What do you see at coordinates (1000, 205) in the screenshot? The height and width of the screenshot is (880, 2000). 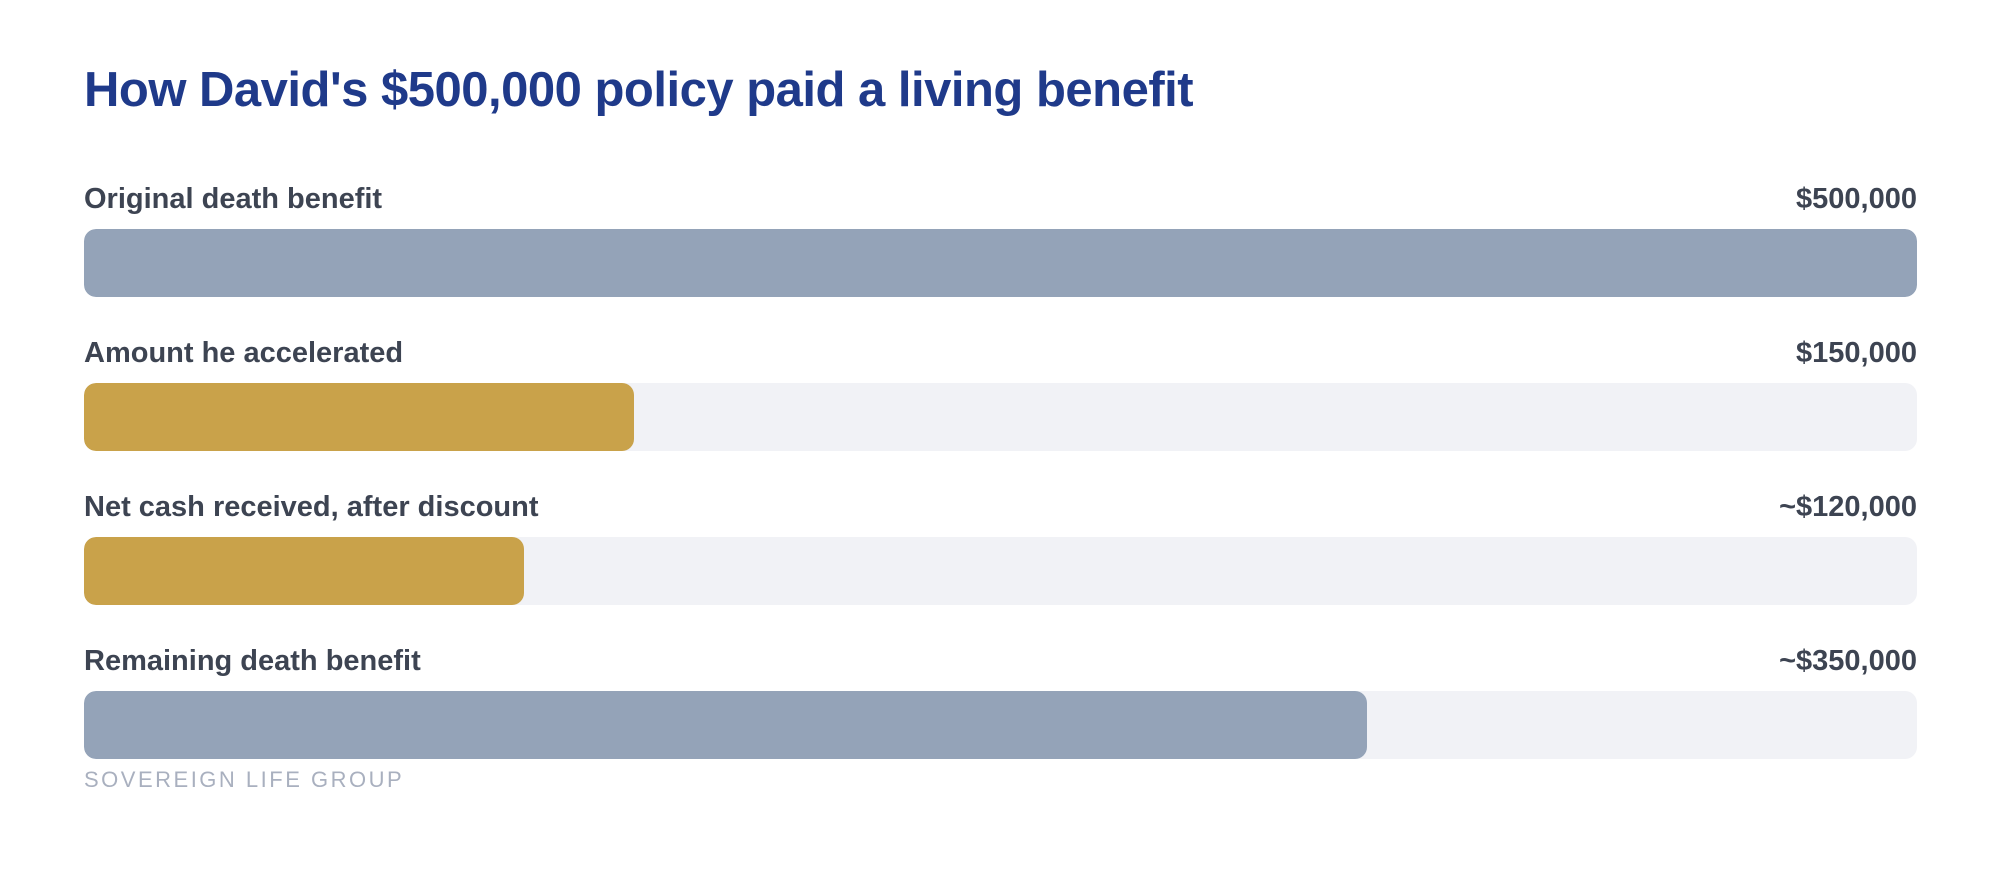 I see `bar-row-header: Original death benefit $500,000` at bounding box center [1000, 205].